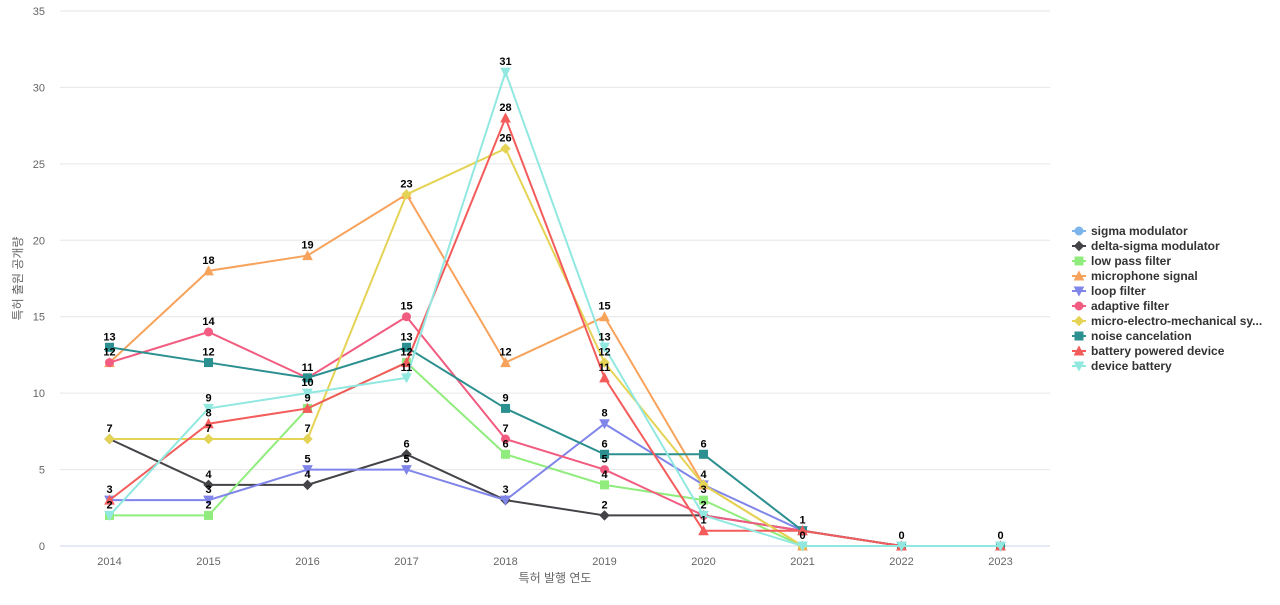 The width and height of the screenshot is (1280, 605). I want to click on legend-item: adaptive filter, so click(1120, 306).